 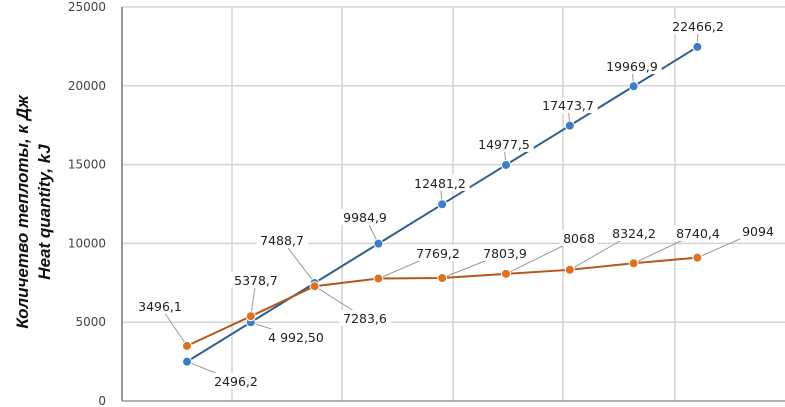 I want to click on data-label: 7283,6, so click(x=365, y=318).